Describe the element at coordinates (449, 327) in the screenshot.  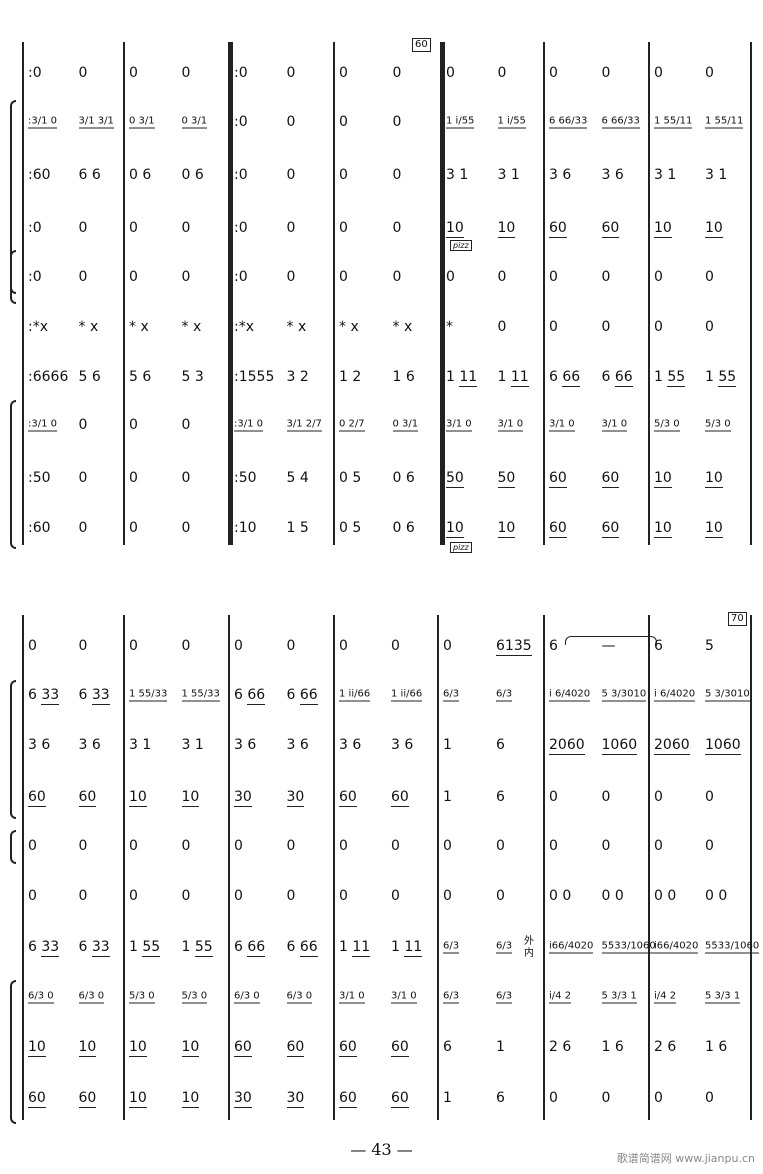
I see `note-beat: *` at that location.